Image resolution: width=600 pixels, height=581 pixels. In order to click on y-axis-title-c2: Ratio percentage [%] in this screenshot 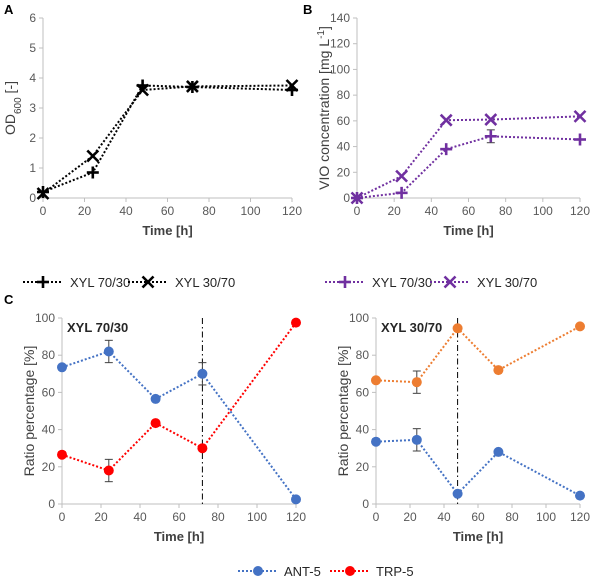, I will do `click(343, 411)`.